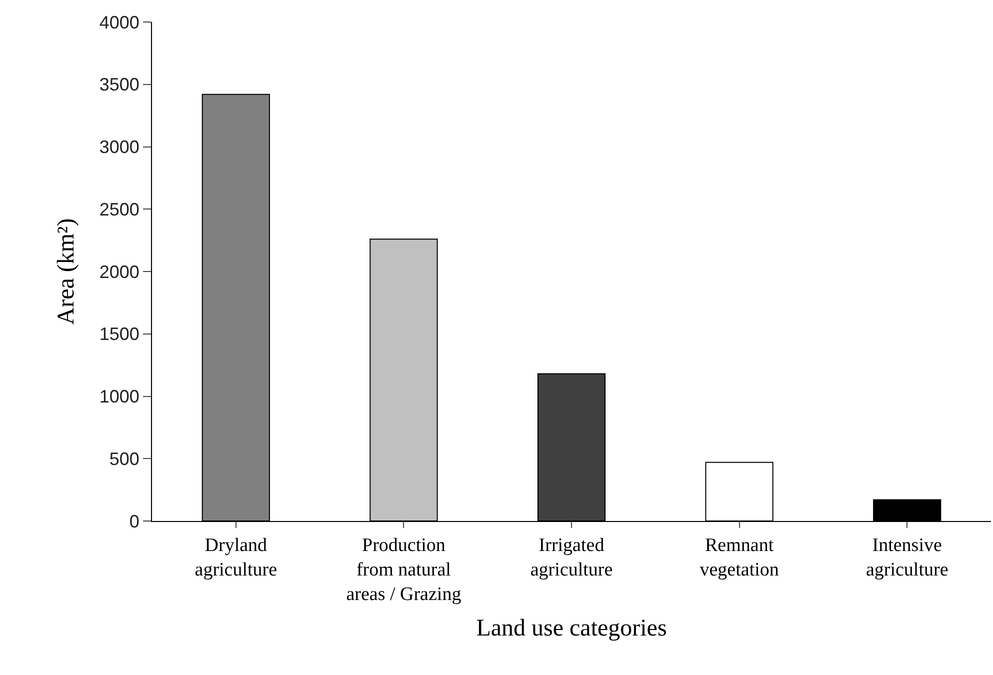 The height and width of the screenshot is (675, 993). Describe the element at coordinates (119, 84) in the screenshot. I see `y-tick-label: 3500` at that location.